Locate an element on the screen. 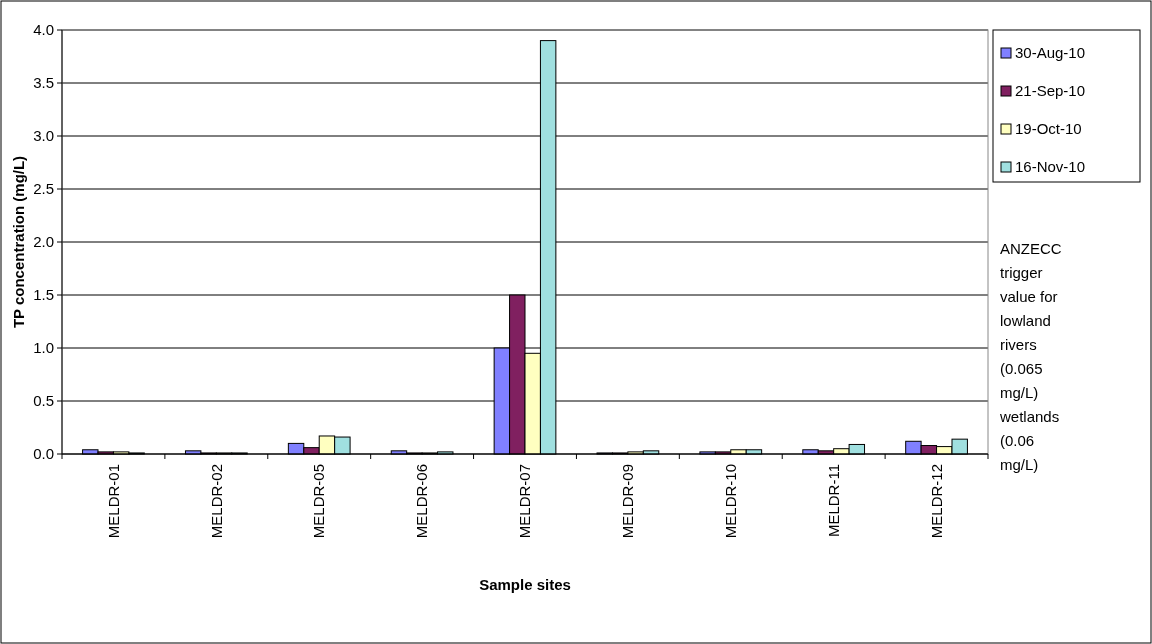 The image size is (1152, 644). x-tick-label: MELDR-09 is located at coordinates (628, 501).